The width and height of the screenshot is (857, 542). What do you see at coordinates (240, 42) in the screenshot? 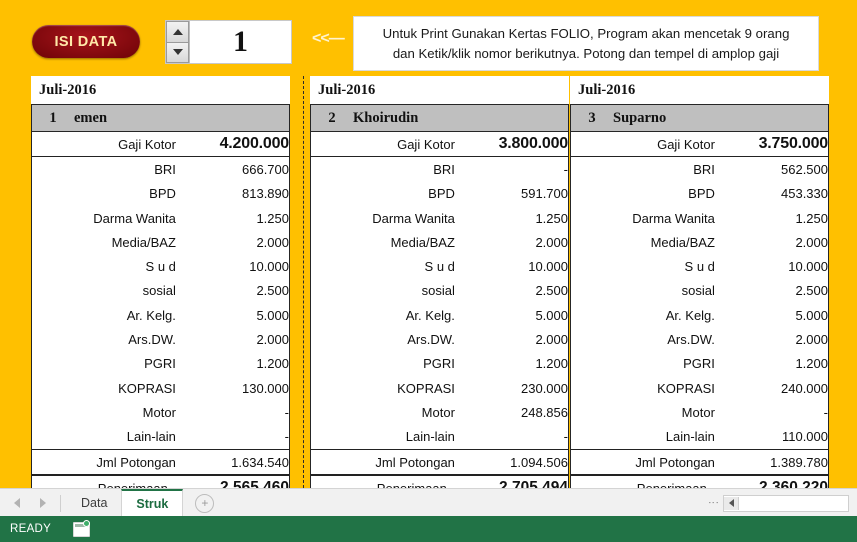
I see `record-number-value: 1` at bounding box center [240, 42].